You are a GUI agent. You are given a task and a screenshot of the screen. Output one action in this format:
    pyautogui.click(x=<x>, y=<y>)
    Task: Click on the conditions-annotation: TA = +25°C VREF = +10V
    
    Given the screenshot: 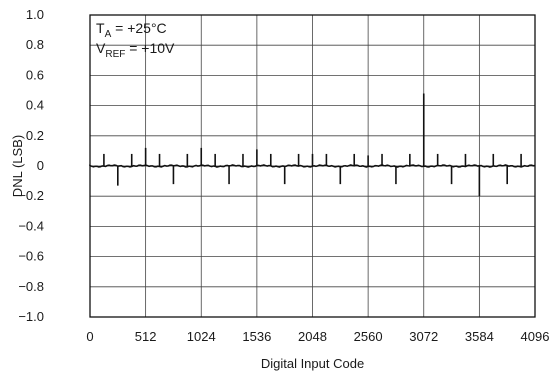 What is the action you would take?
    pyautogui.click(x=135, y=40)
    